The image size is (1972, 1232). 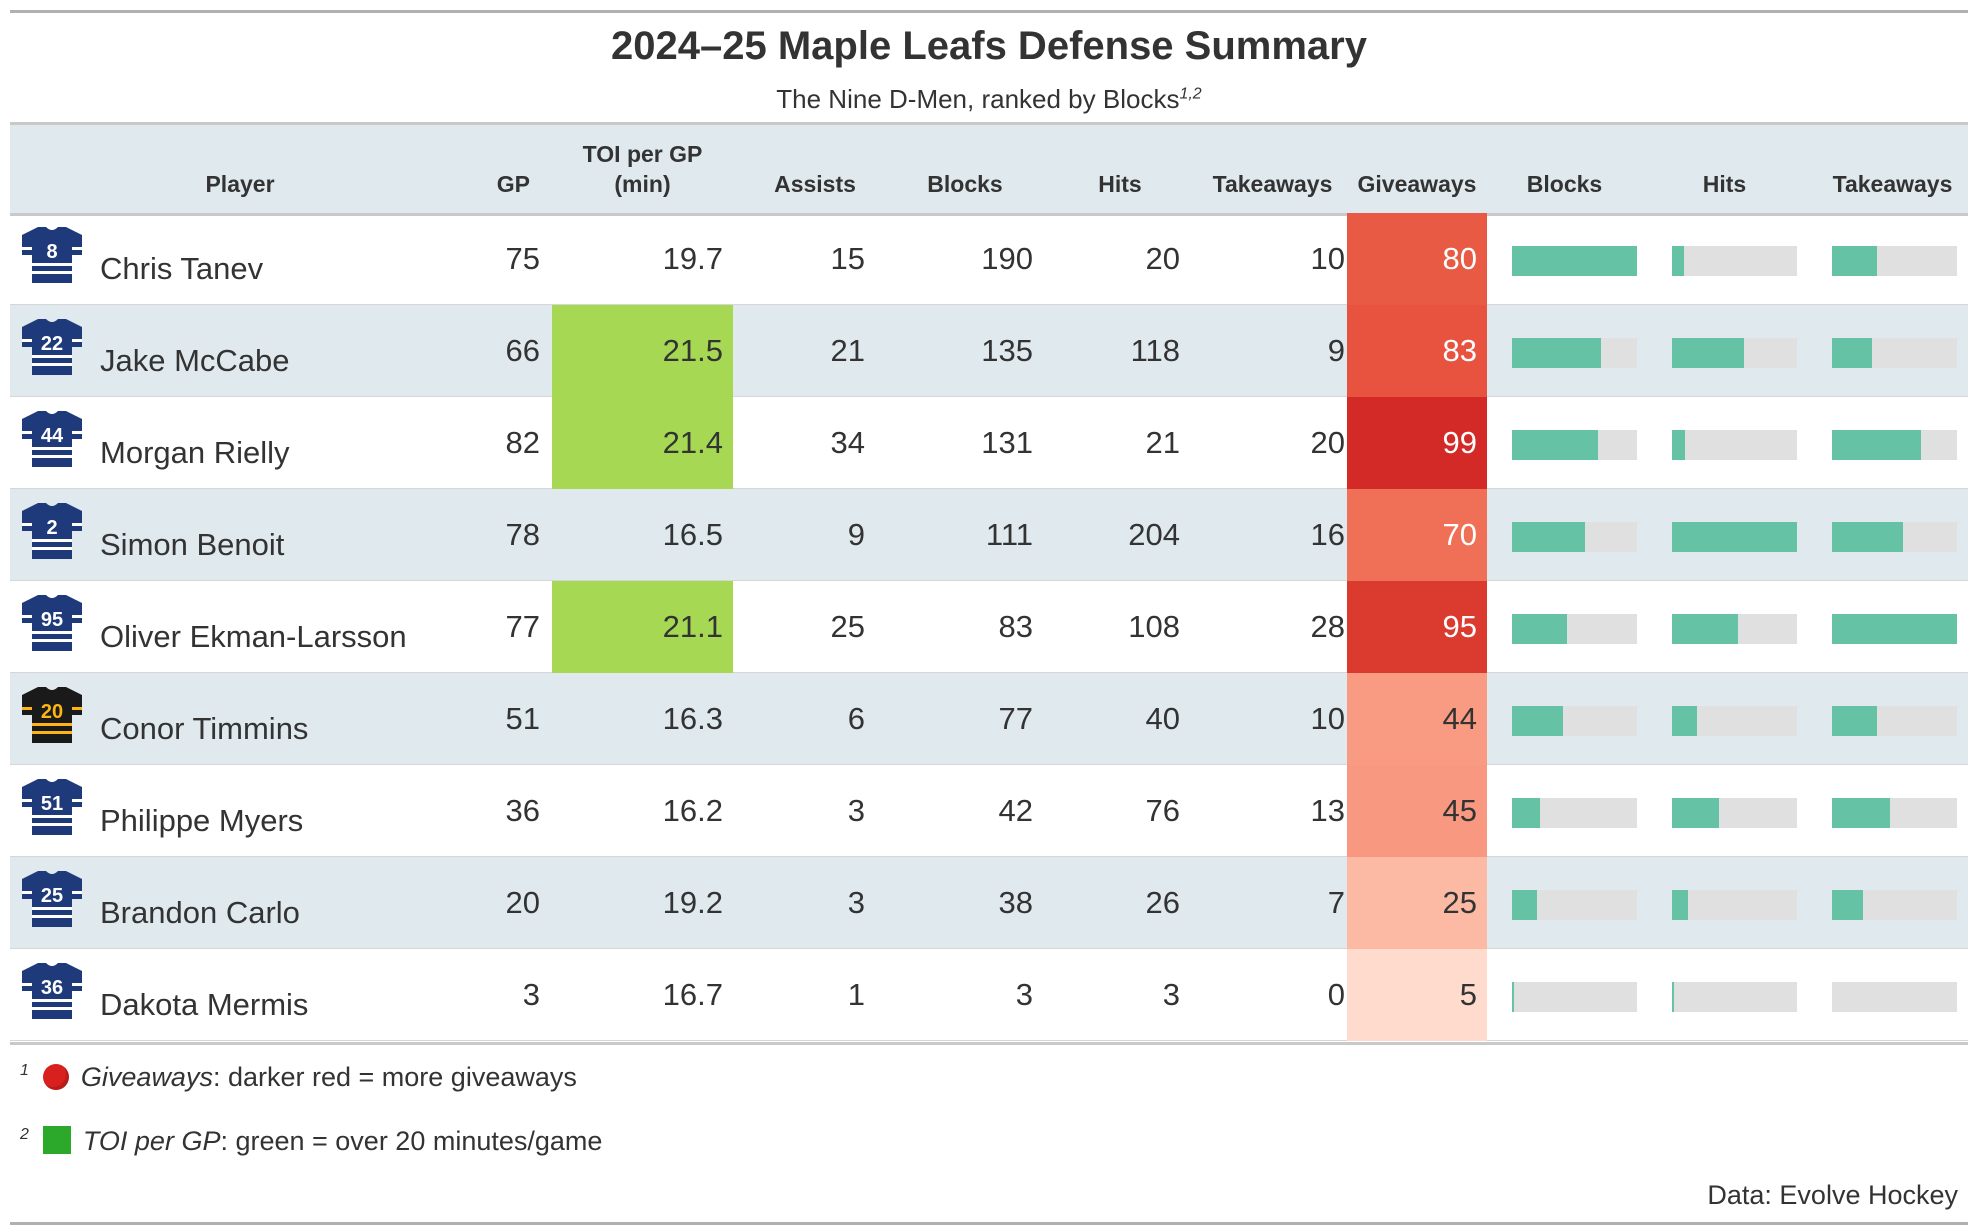 I want to click on table-subtitle: The Nine D-Men, ranked by Blocks1,2, so click(x=989, y=99).